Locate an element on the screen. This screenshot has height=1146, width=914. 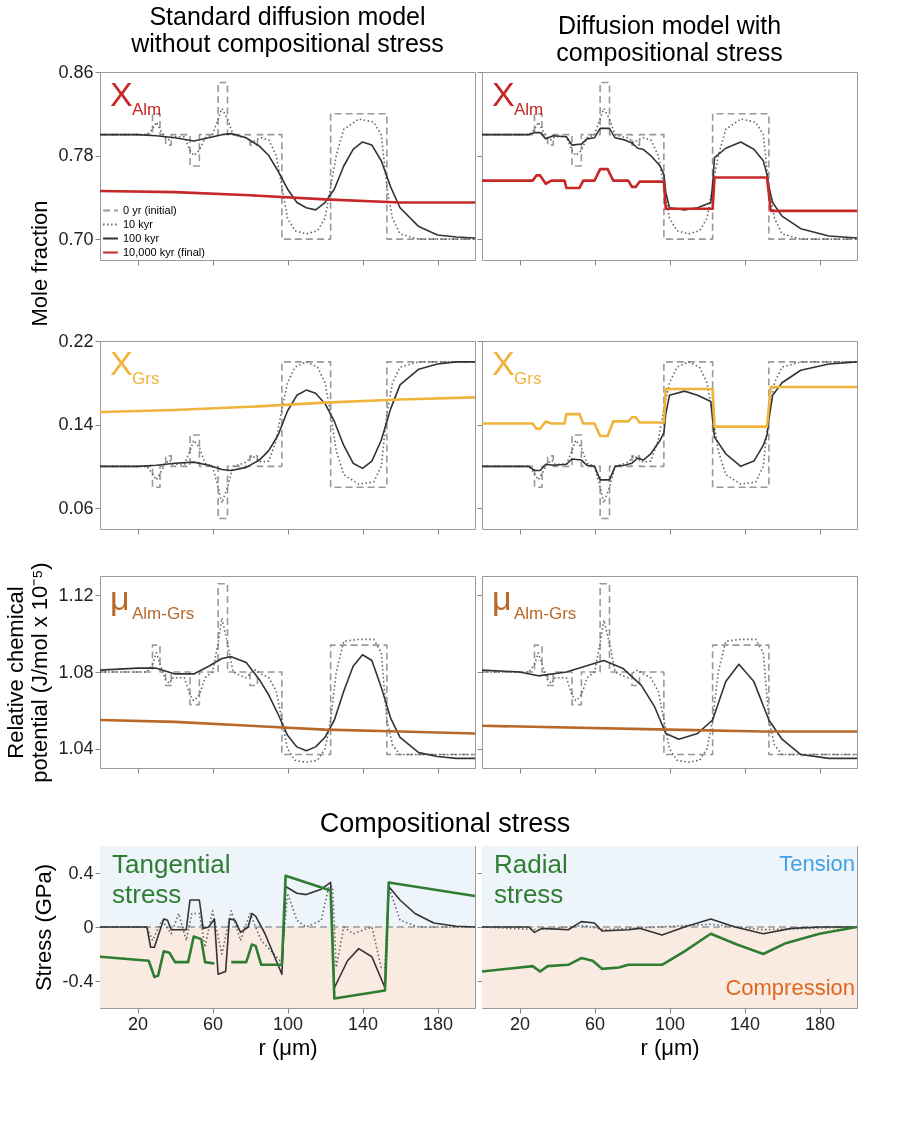
annotation: Radial stress is located at coordinates (531, 879).